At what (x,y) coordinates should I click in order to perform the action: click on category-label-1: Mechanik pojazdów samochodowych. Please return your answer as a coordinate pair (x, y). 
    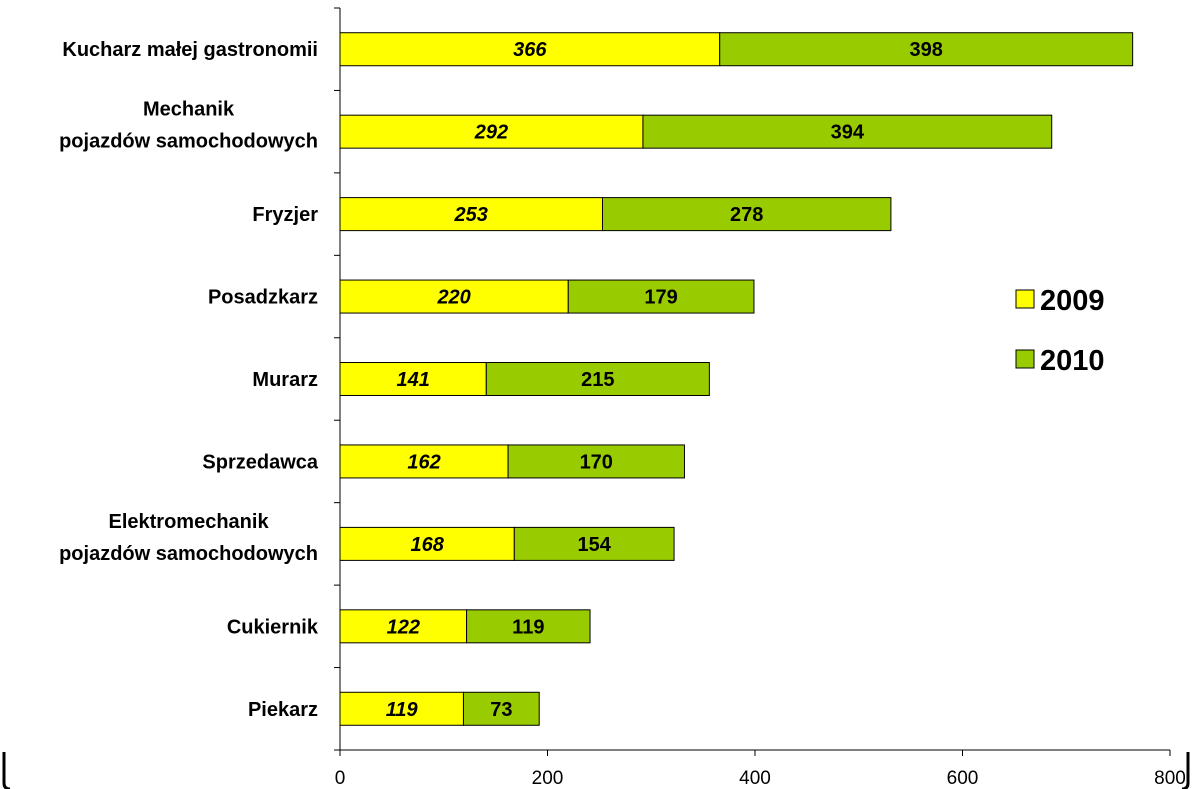
    Looking at the image, I should click on (188, 126).